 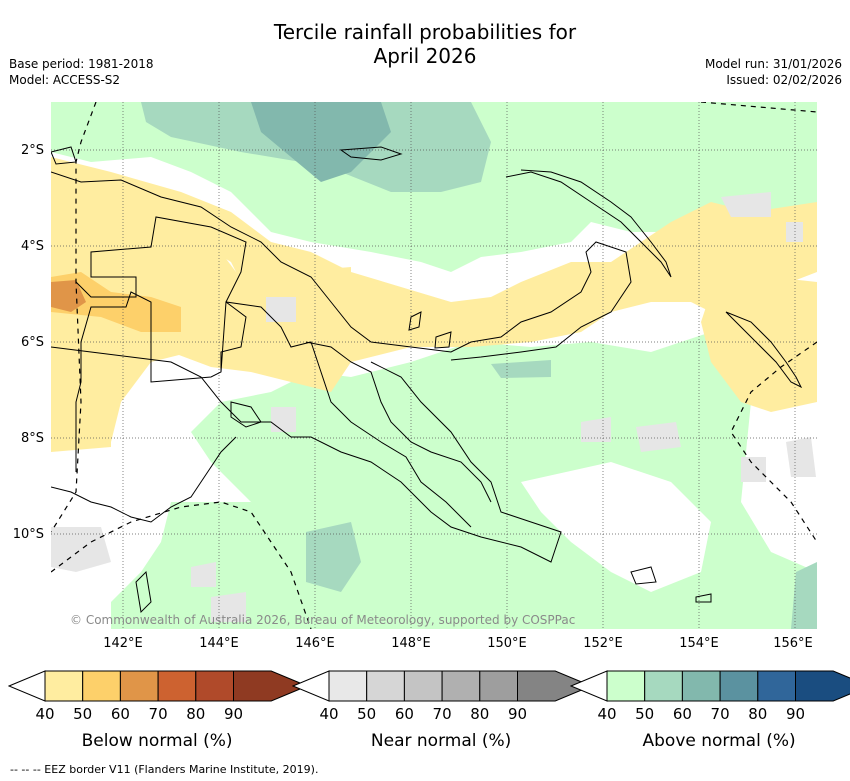 What do you see at coordinates (219, 643) in the screenshot?
I see `lon-label: 144°E` at bounding box center [219, 643].